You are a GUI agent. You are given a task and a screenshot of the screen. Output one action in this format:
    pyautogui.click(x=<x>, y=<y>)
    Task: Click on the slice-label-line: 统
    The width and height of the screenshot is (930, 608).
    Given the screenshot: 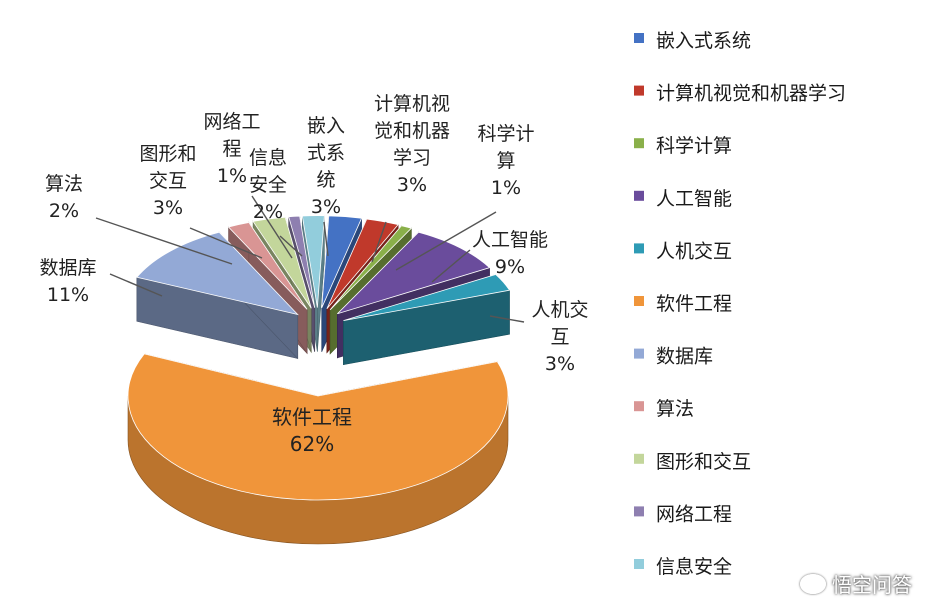 What is the action you would take?
    pyautogui.click(x=325, y=180)
    